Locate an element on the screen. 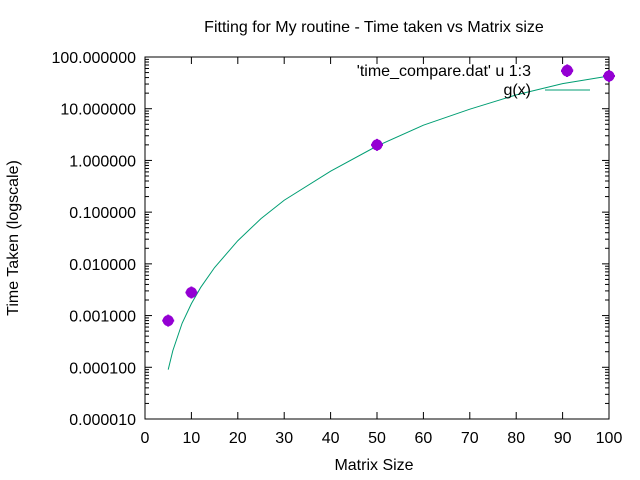 This screenshot has width=640, height=480. y-tick-label: 10.000000 is located at coordinates (98, 110).